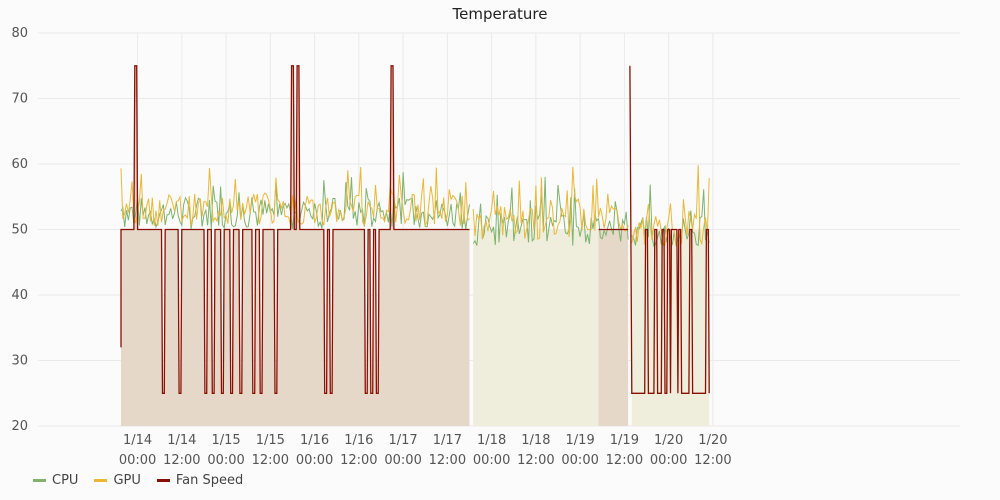 The width and height of the screenshot is (1000, 500). Describe the element at coordinates (314, 440) in the screenshot. I see `x-tick-date-4: 1/16` at that location.